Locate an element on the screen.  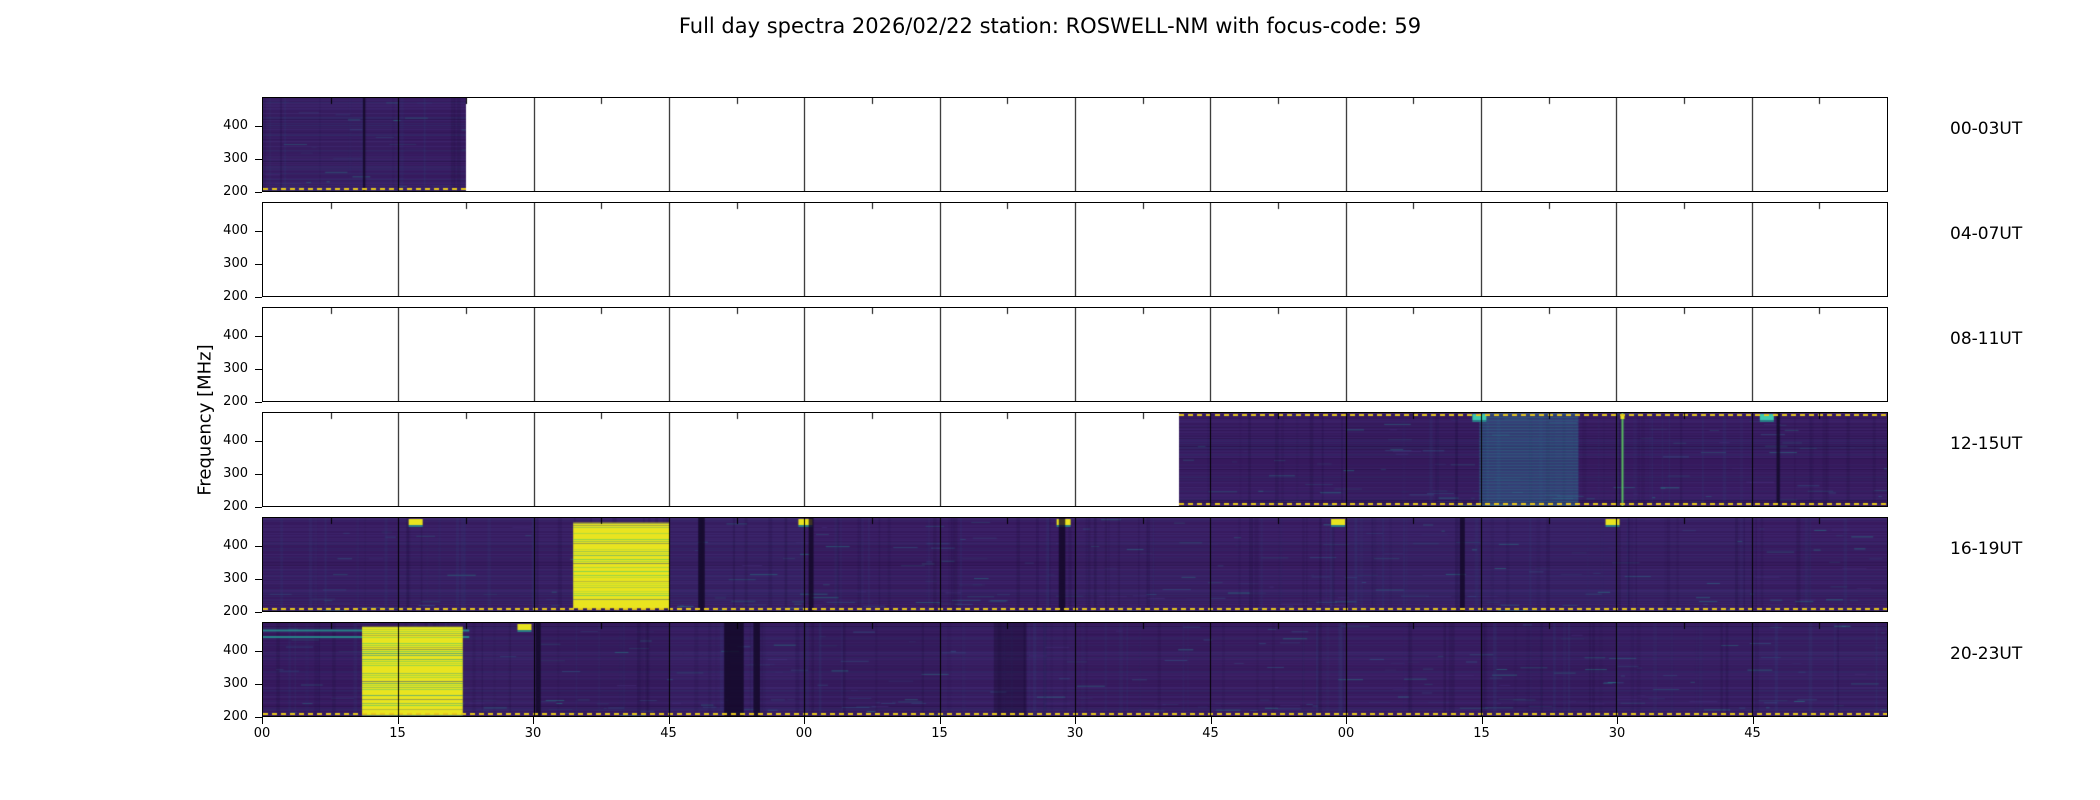
spectrogram-canvas-12-15UT is located at coordinates (1075, 459).